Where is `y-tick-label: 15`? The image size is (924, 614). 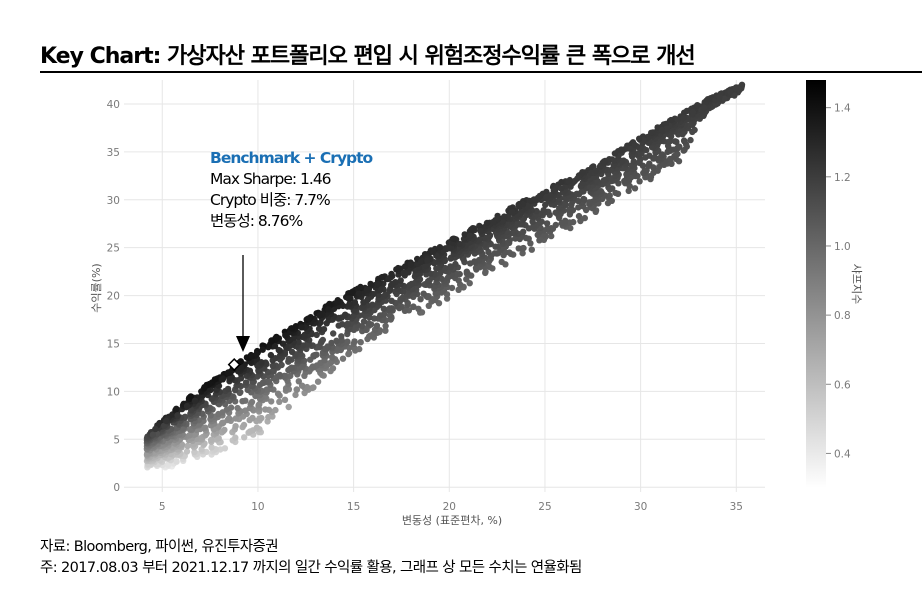 y-tick-label: 15 is located at coordinates (113, 344).